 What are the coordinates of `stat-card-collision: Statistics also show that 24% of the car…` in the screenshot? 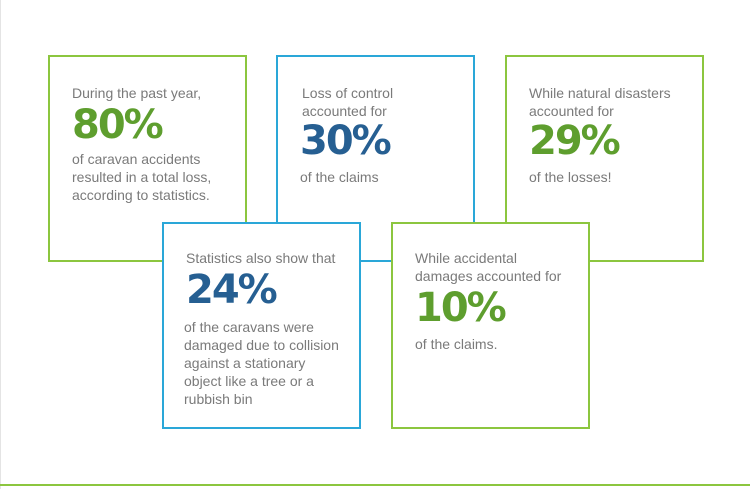 It's located at (261, 325).